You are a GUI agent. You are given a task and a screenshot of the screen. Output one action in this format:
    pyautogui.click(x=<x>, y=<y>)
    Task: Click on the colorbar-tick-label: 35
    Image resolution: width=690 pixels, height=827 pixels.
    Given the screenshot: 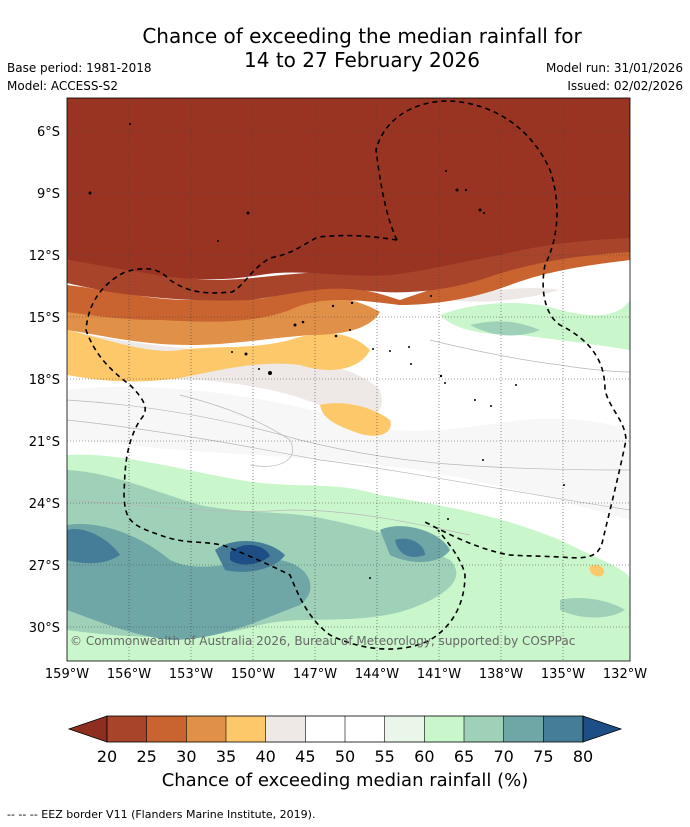 What is the action you would take?
    pyautogui.click(x=226, y=756)
    